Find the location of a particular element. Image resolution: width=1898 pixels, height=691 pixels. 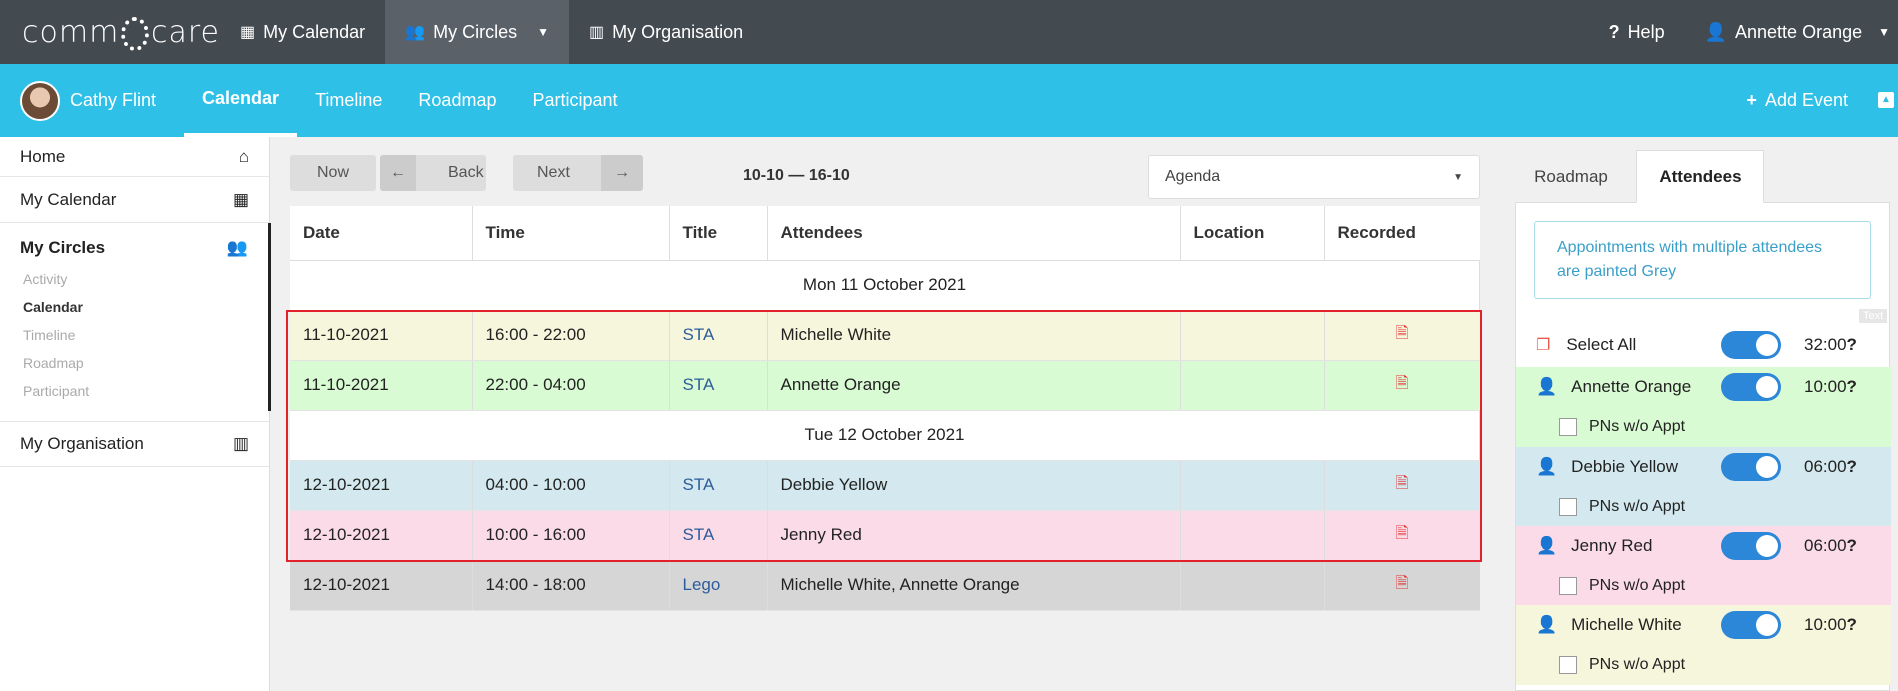

hours-value: 10:00 is located at coordinates (1825, 624).